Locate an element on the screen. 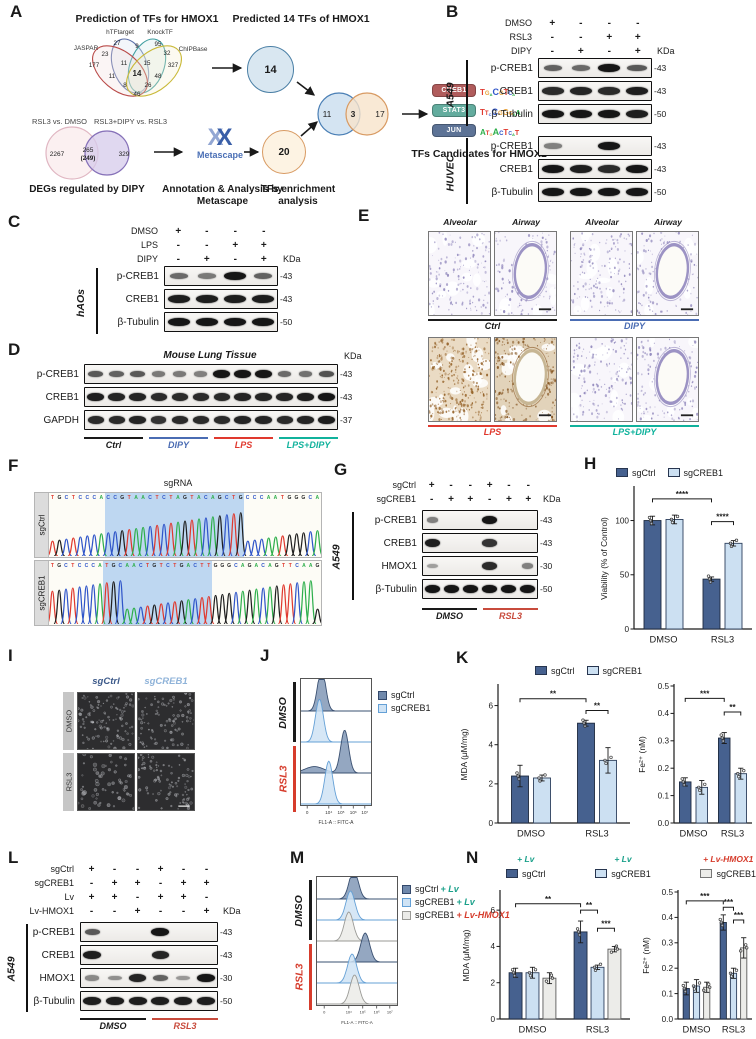  group-label: LPS is located at coordinates (492, 432).